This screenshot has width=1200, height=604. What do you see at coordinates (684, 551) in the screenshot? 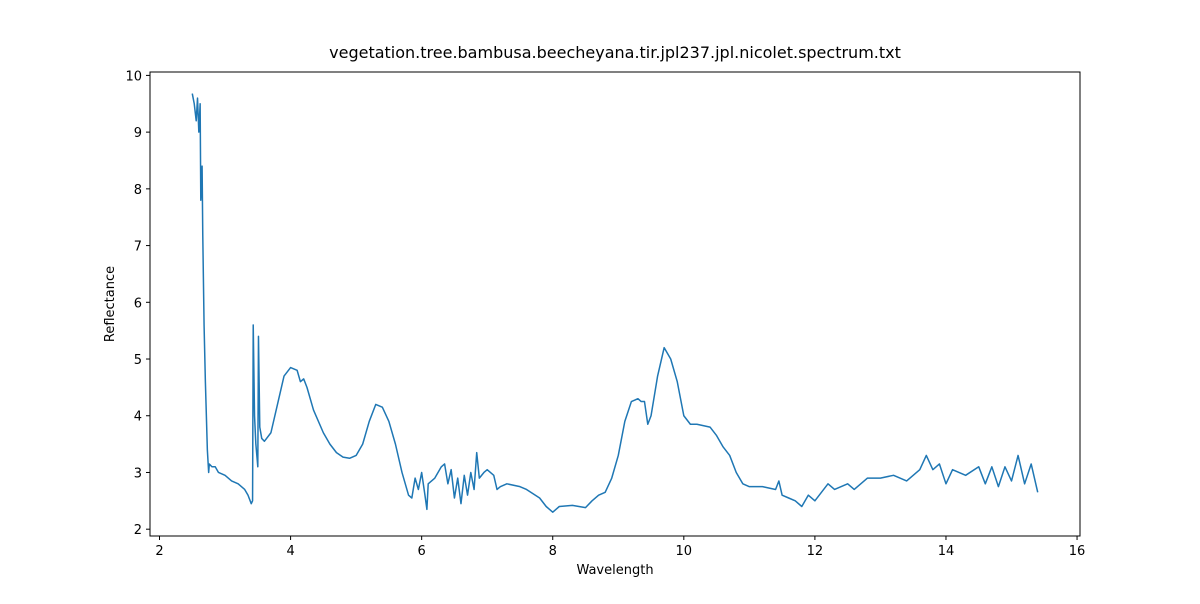
I see `x-tick-label: 10` at bounding box center [684, 551].